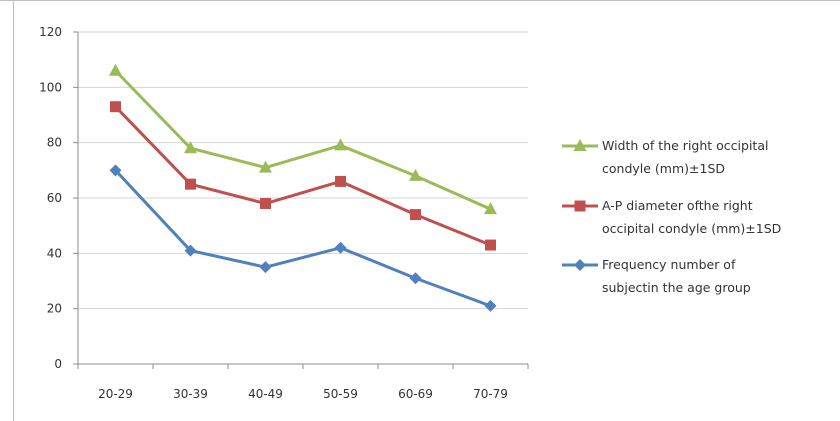  Describe the element at coordinates (115, 394) in the screenshot. I see `x-tick-label: 20-29` at that location.